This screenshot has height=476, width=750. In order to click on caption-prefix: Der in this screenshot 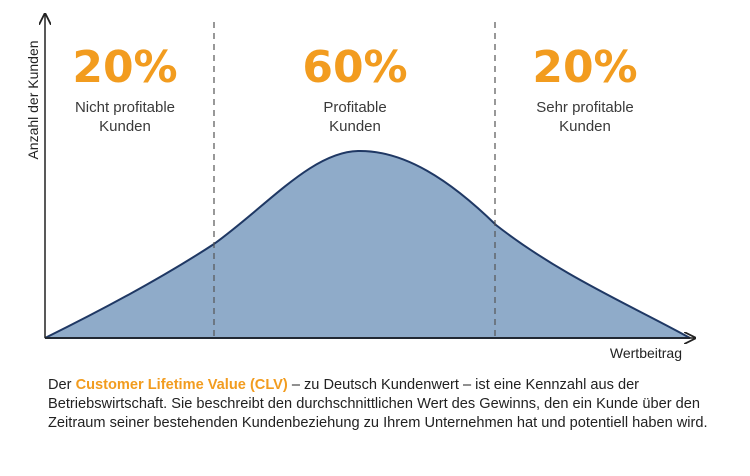, I will do `click(62, 385)`.